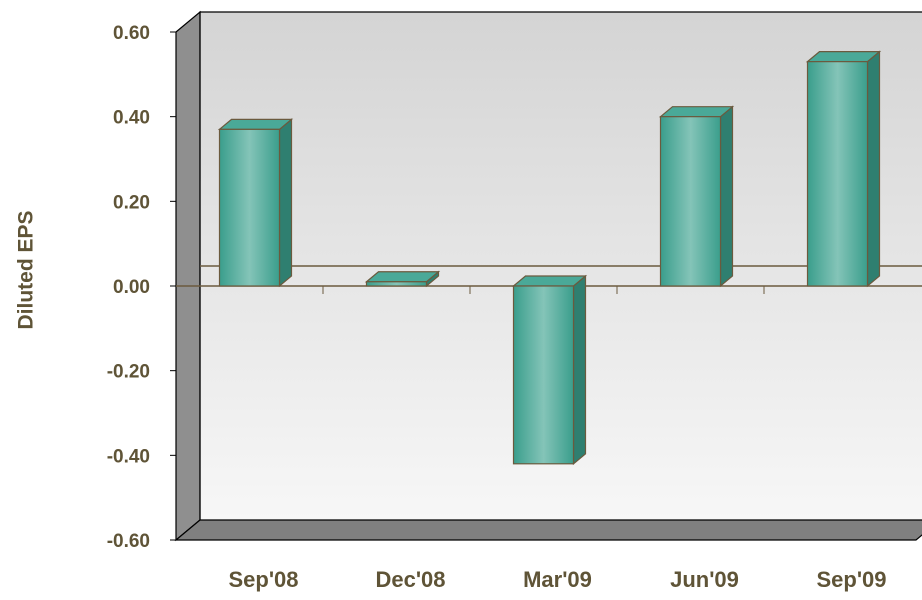 This screenshot has width=922, height=600. I want to click on y-tick-label: 0.60, so click(131, 33).